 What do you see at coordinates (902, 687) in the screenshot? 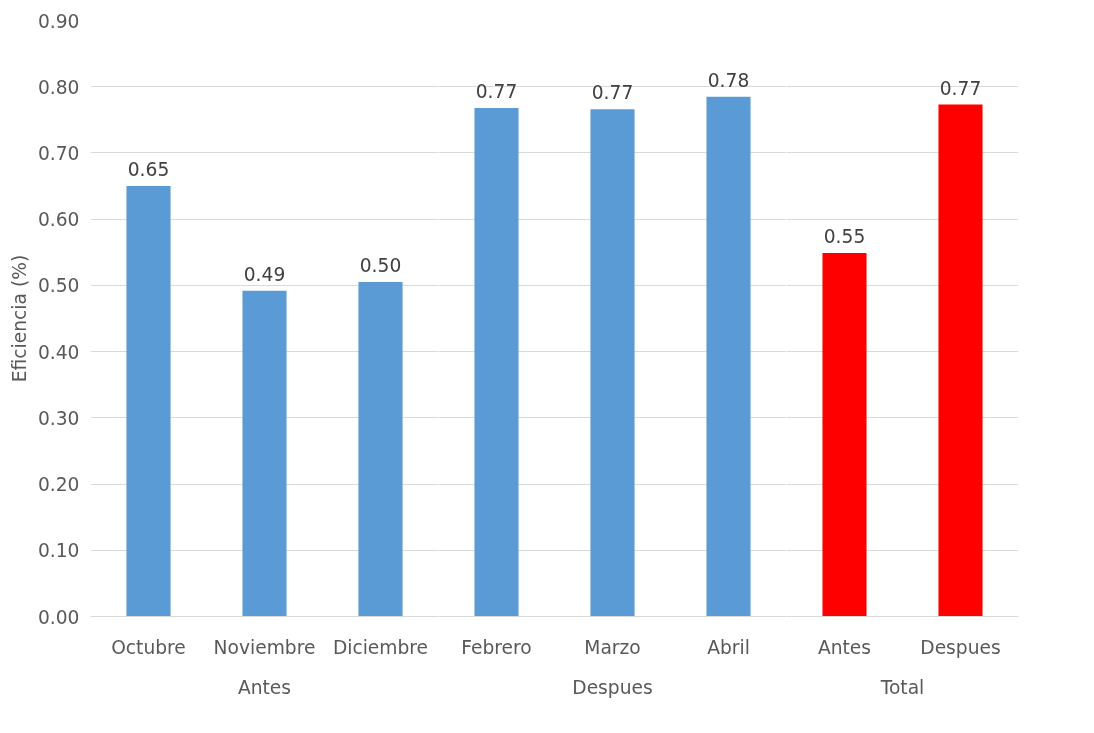
I see `x-axis-title: Total` at bounding box center [902, 687].